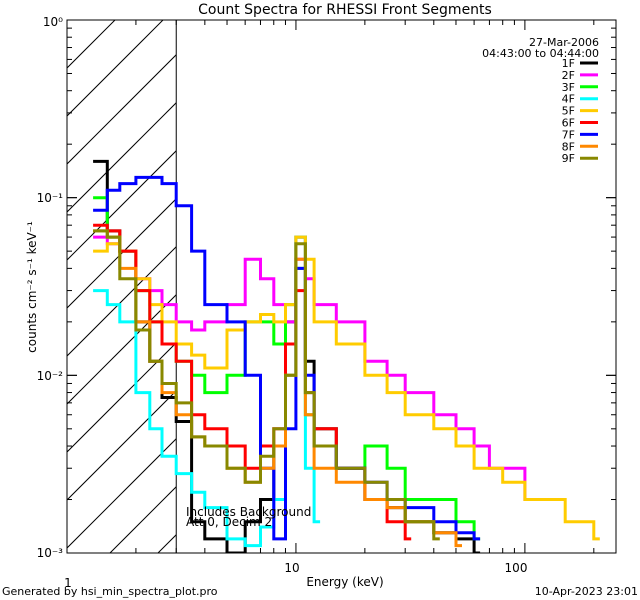  What do you see at coordinates (568, 123) in the screenshot?
I see `legend-label-6F: 6F` at bounding box center [568, 123].